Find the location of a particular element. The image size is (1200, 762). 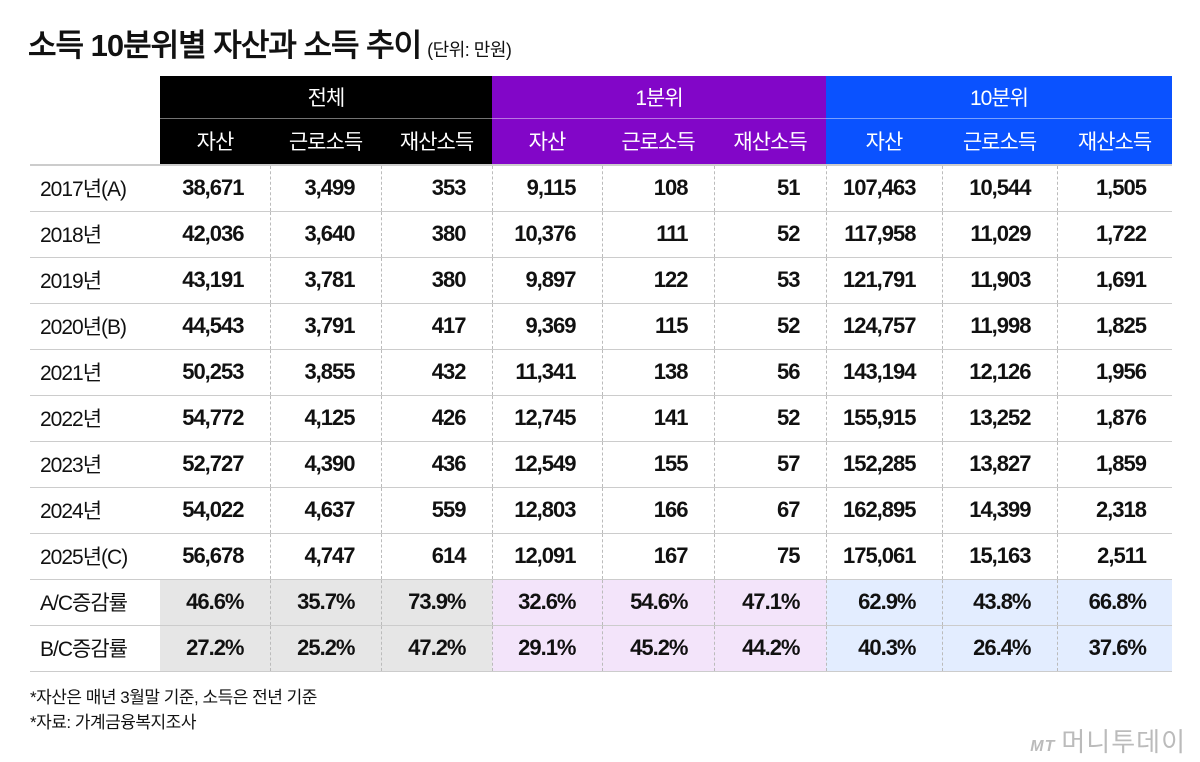

table-cell: 66.8% is located at coordinates (1114, 601).